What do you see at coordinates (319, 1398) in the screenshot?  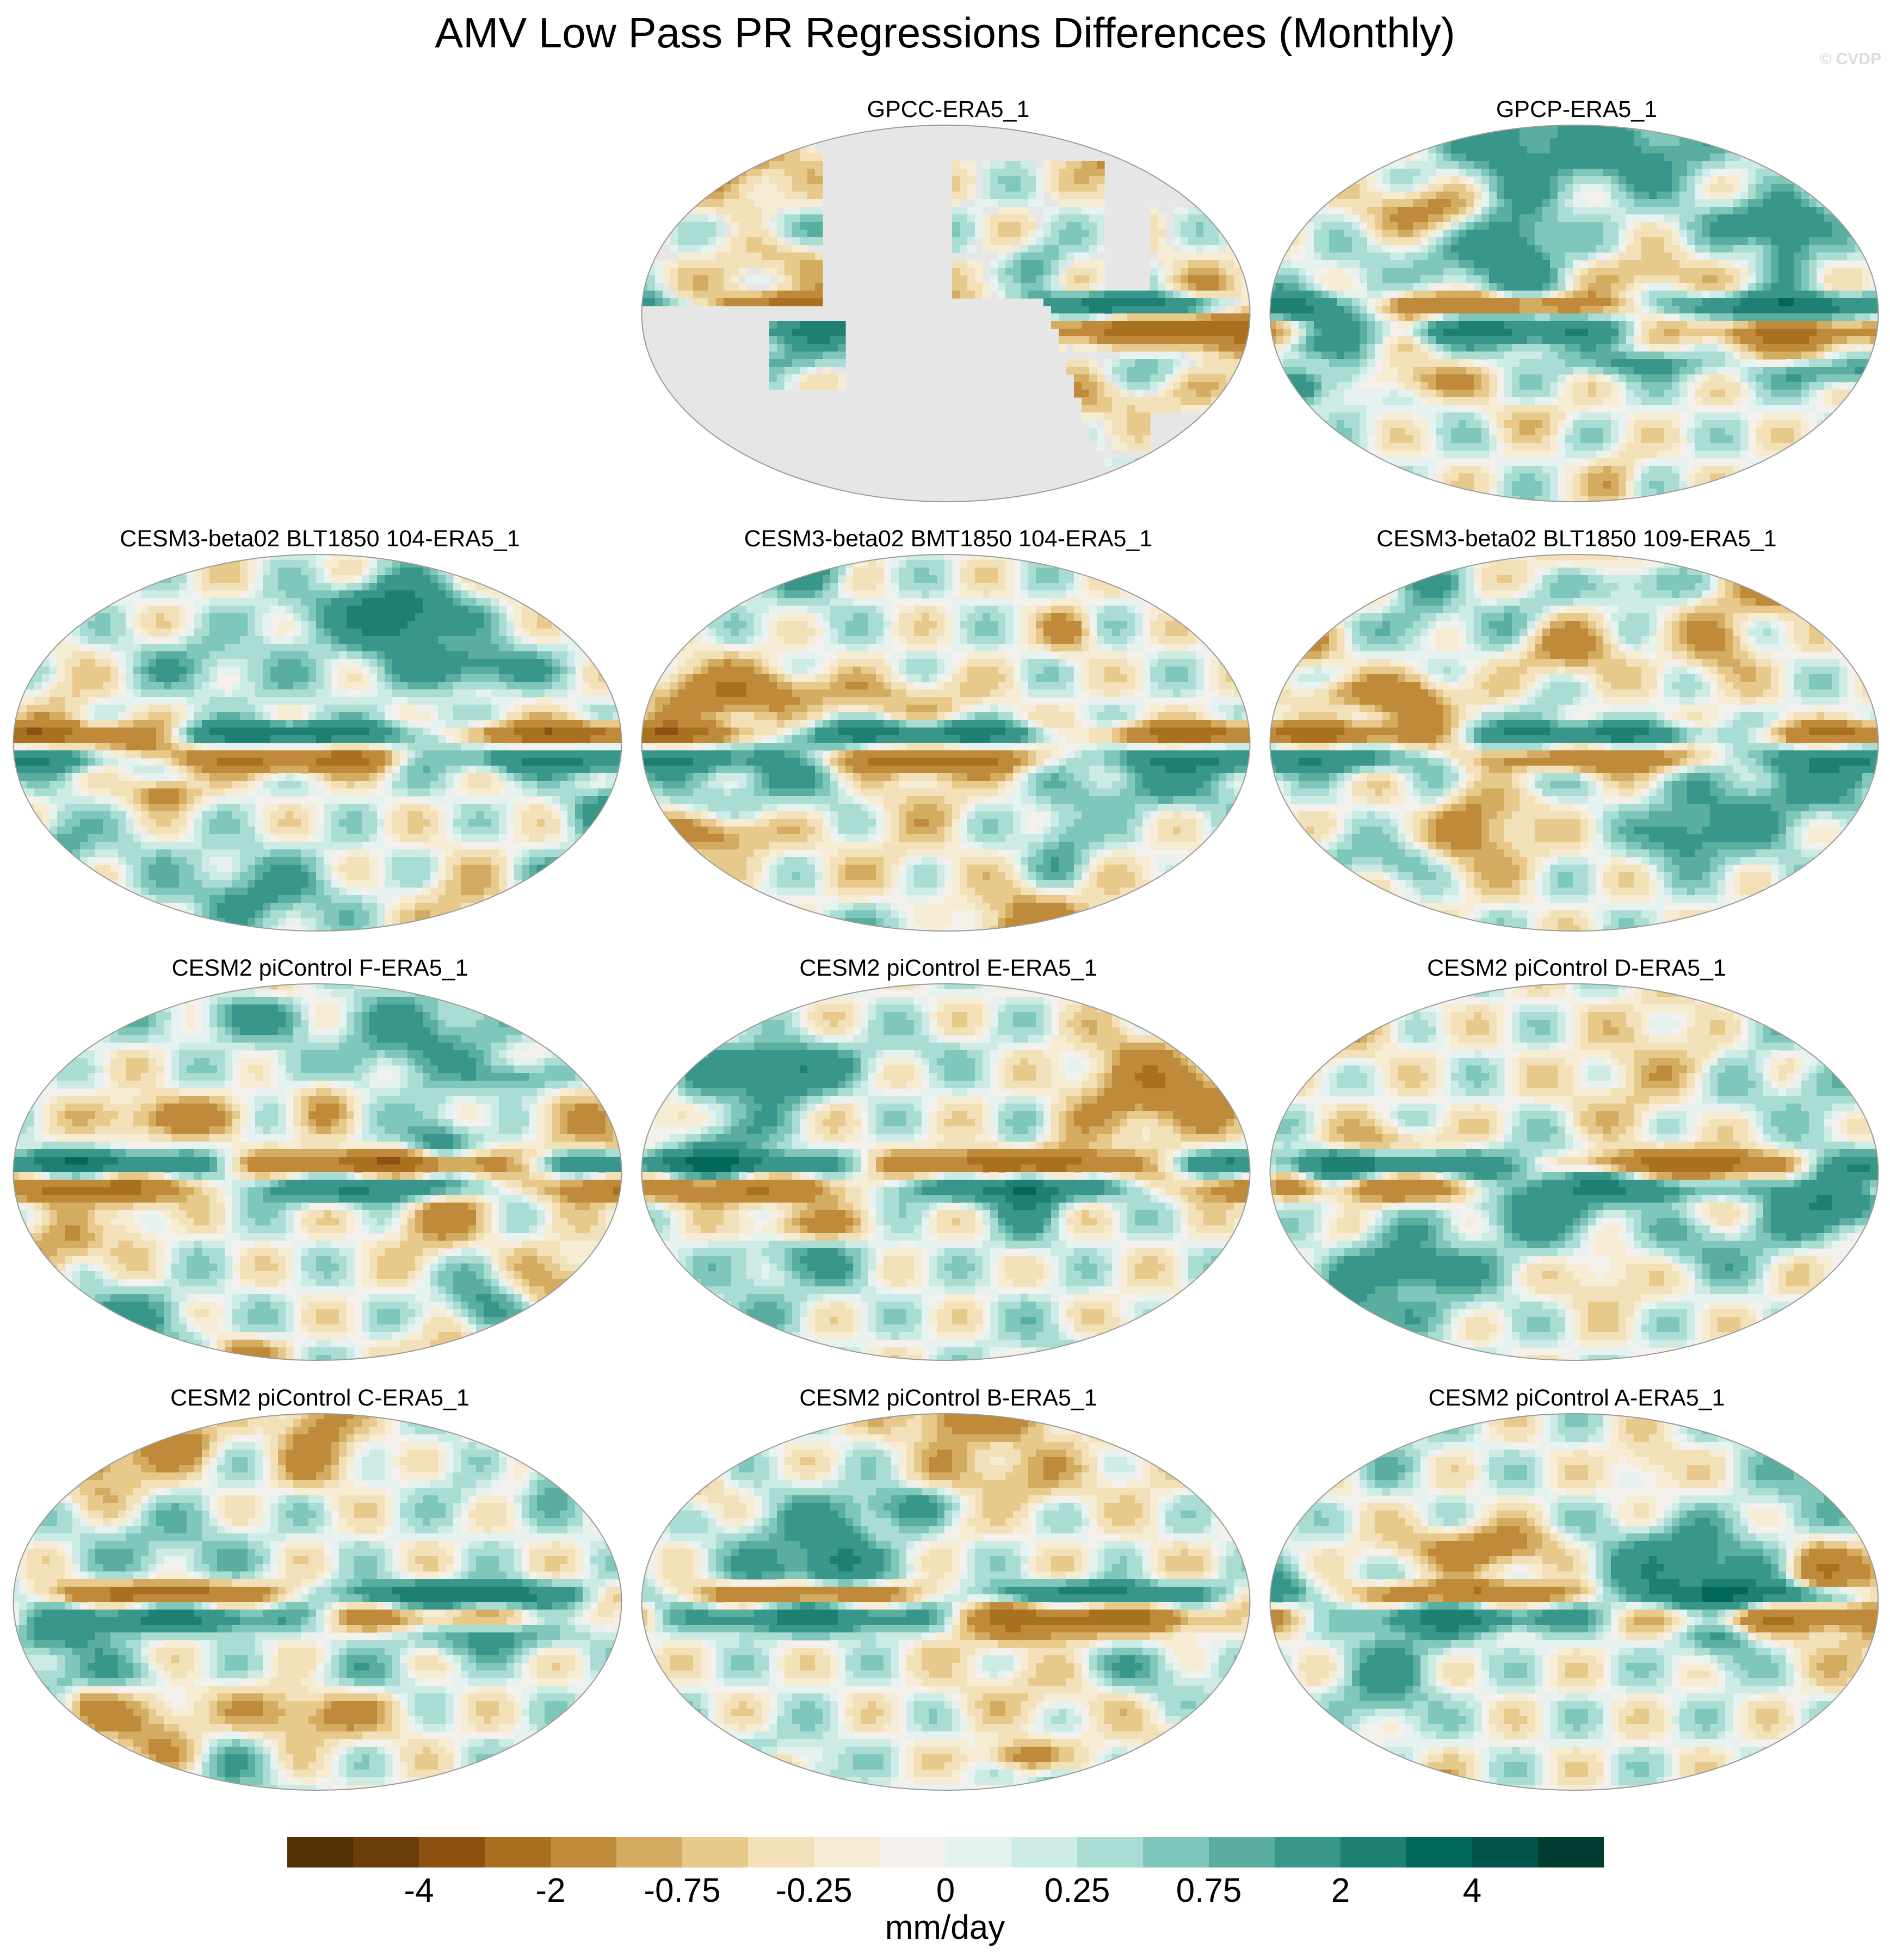 I see `panel-title-picontrol-c: CESM2 piControl C-ERA5_1` at bounding box center [319, 1398].